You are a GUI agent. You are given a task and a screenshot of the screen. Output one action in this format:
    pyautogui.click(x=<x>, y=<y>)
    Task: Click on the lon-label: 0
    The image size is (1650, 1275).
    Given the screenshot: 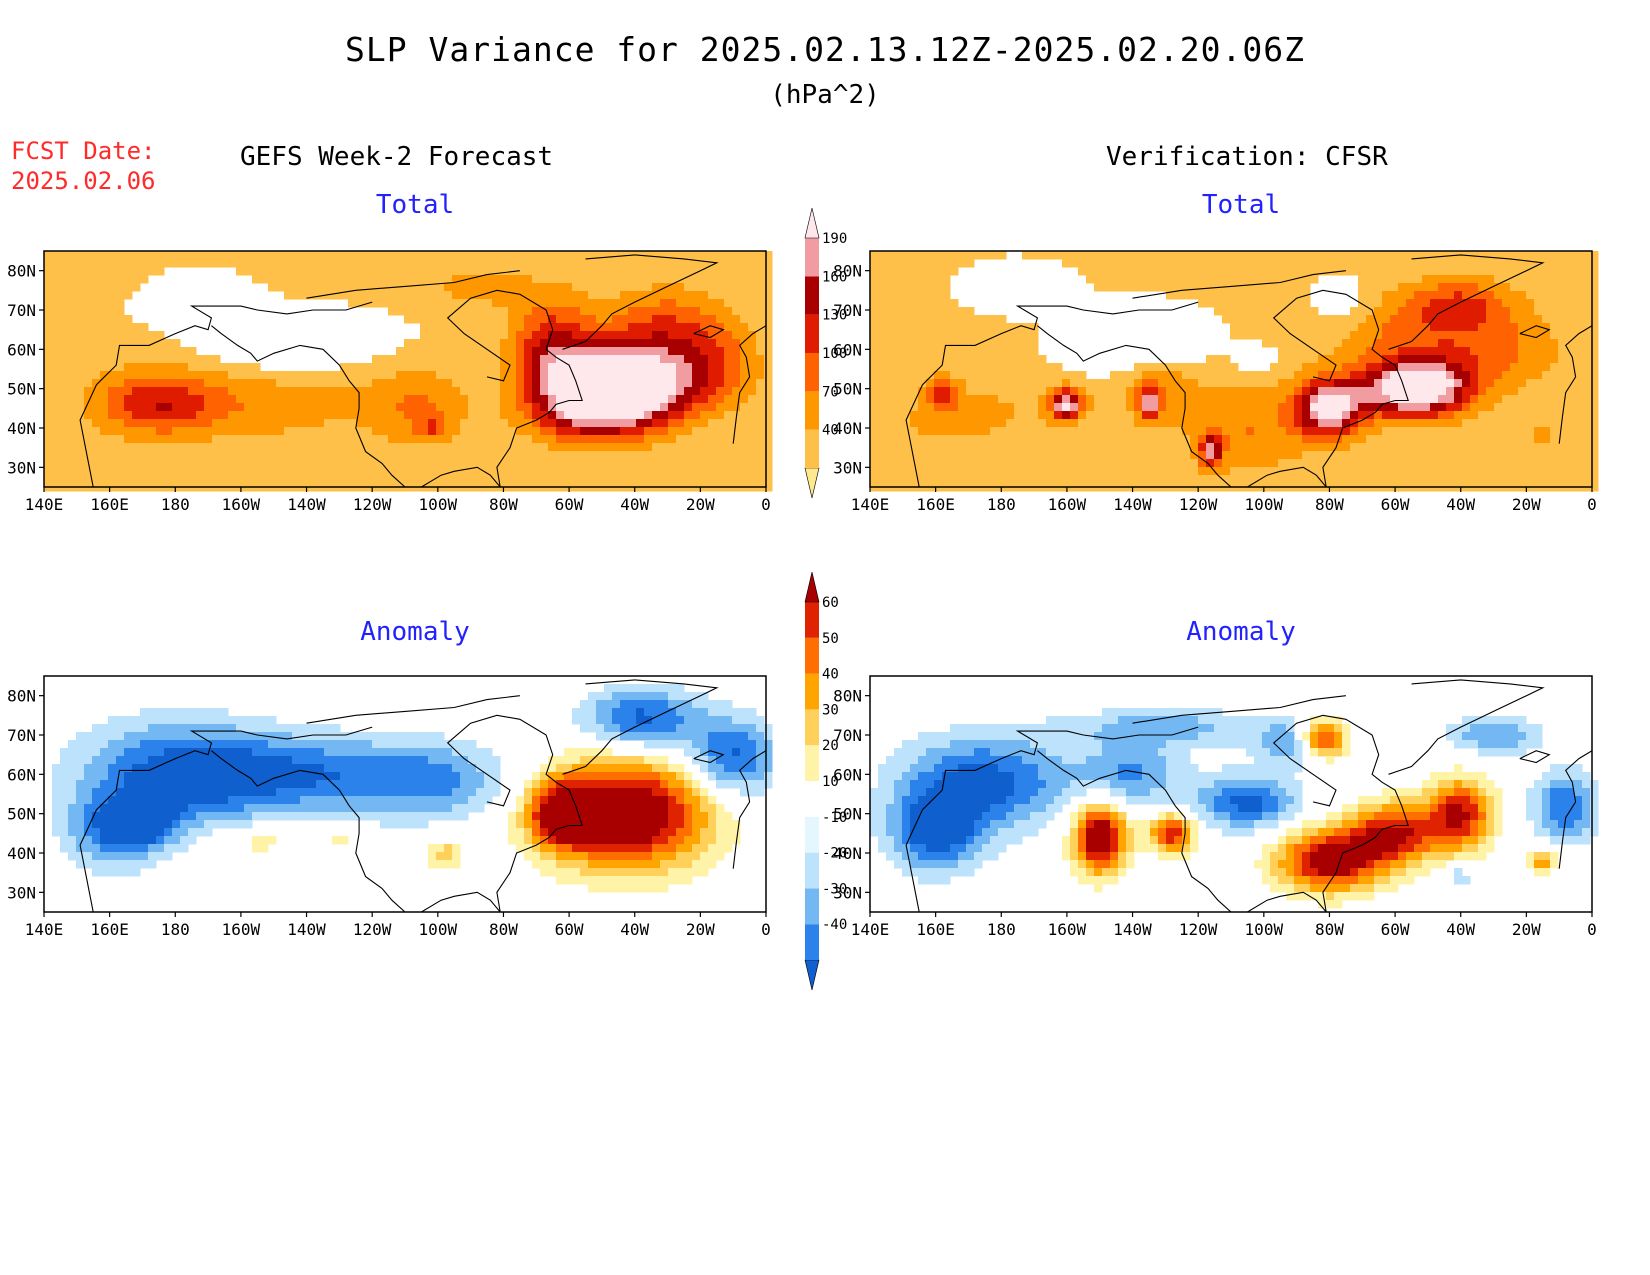 What is the action you would take?
    pyautogui.click(x=1592, y=504)
    